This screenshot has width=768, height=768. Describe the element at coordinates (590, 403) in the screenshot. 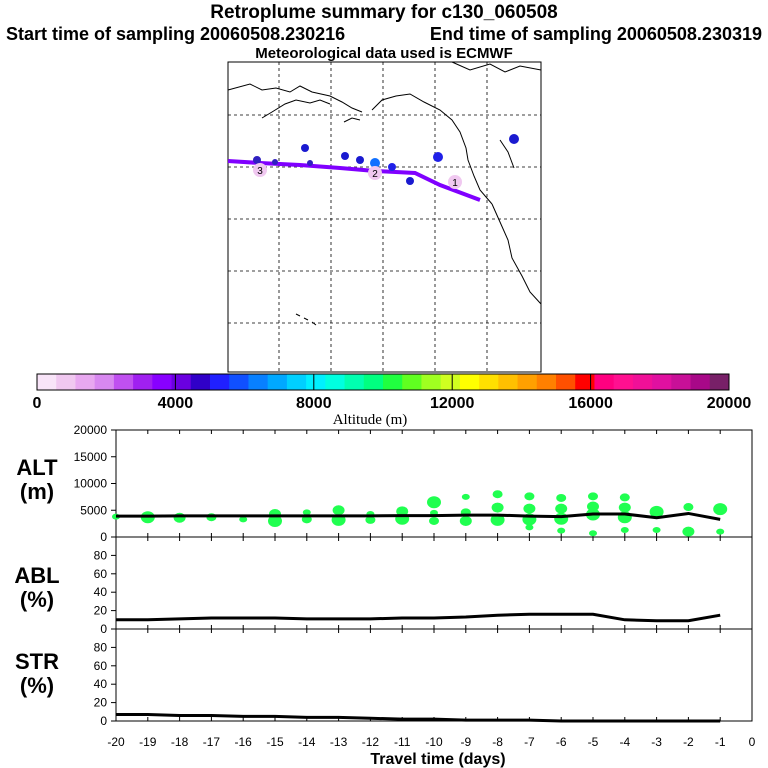

I see `colorbar-tick-label: 16000` at that location.